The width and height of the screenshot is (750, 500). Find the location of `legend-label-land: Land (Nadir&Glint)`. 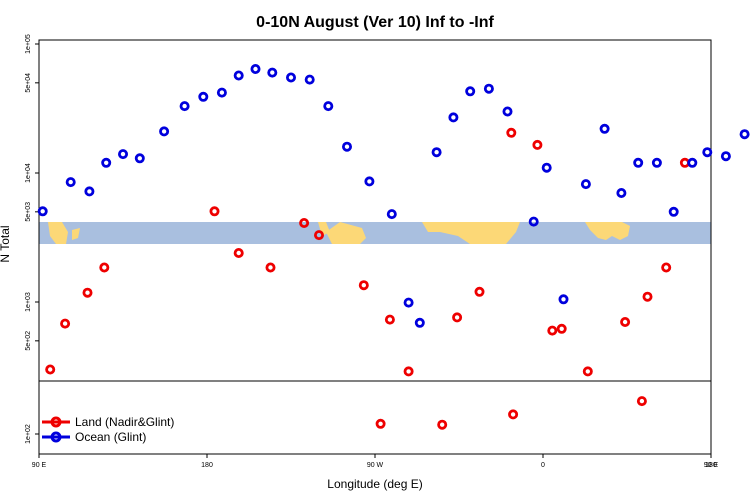

legend-label-land: Land (Nadir&Glint) is located at coordinates (124, 422).